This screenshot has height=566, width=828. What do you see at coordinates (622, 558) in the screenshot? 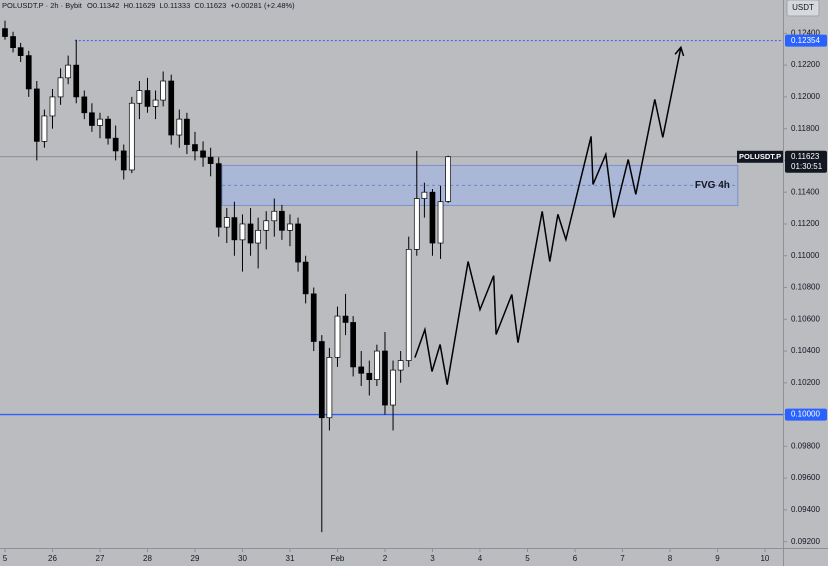
I see `x-tick-label: 7` at bounding box center [622, 558].